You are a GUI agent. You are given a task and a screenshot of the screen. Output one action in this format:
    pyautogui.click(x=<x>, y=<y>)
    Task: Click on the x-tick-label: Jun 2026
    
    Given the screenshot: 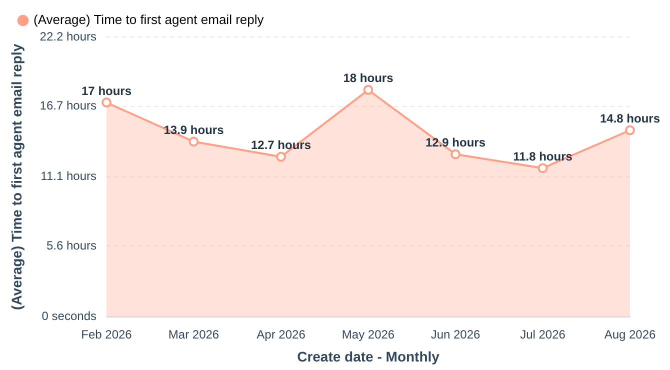 What is the action you would take?
    pyautogui.click(x=455, y=334)
    